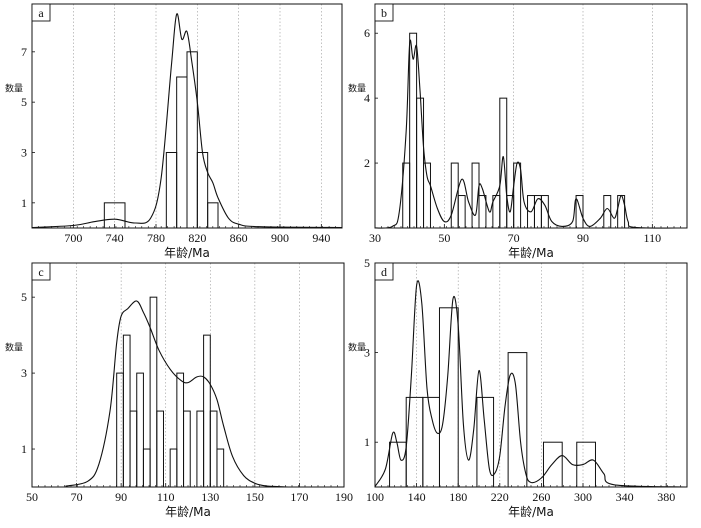 The image size is (701, 528). What do you see at coordinates (375, 497) in the screenshot?
I see `x-tick-label: 100` at bounding box center [375, 497].